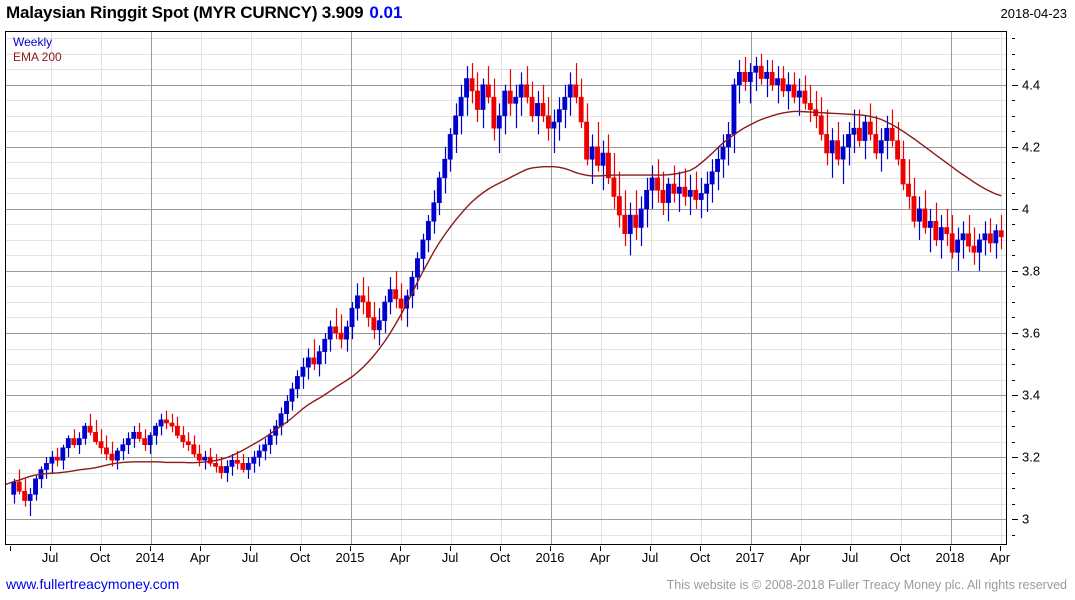 This screenshot has width=1075, height=600. I want to click on chart-legend: Weekly EMA 200, so click(37, 50).